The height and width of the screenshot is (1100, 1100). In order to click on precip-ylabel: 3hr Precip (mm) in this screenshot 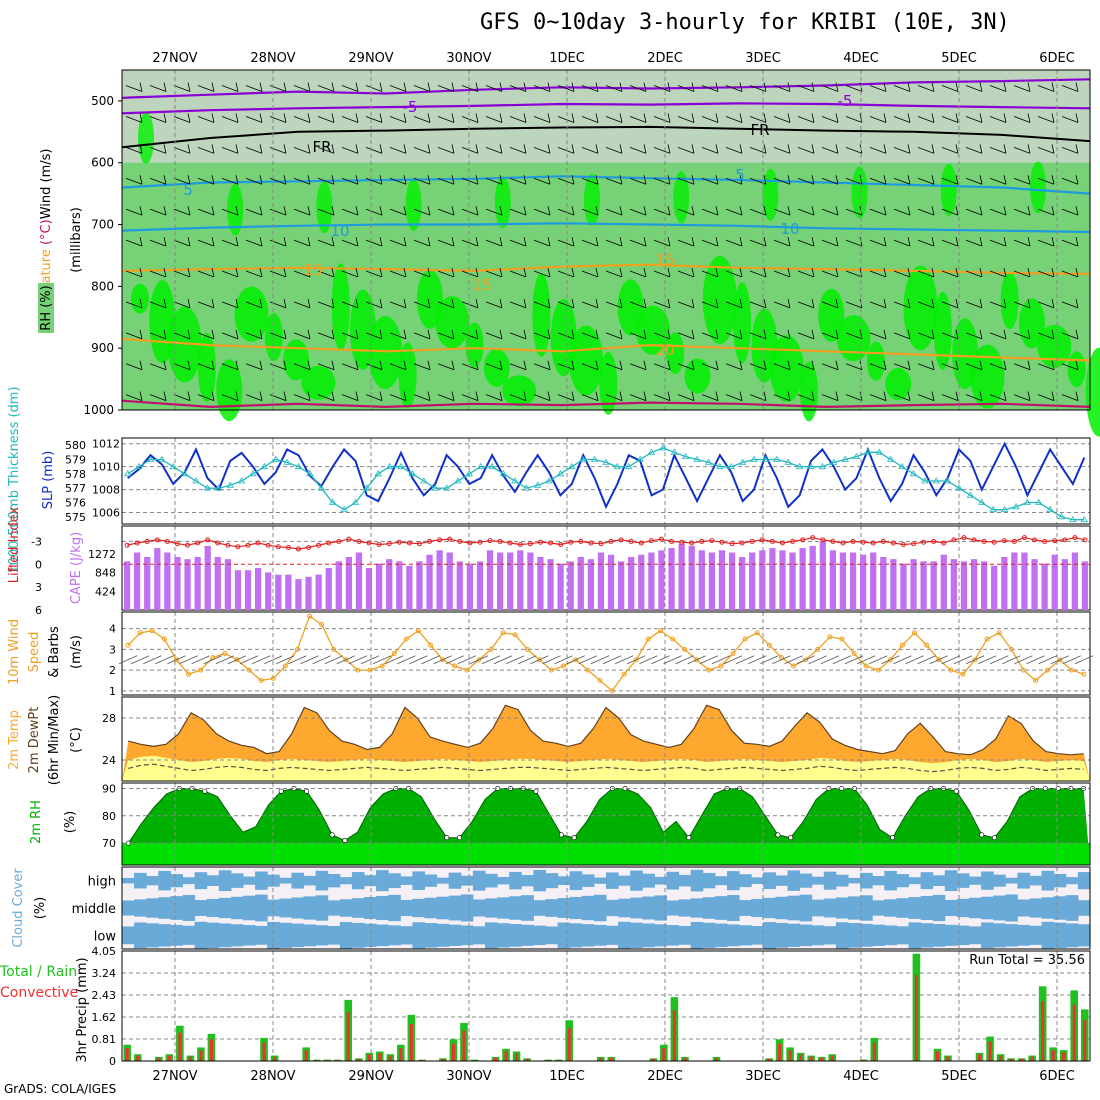, I will do `click(82, 1009)`.